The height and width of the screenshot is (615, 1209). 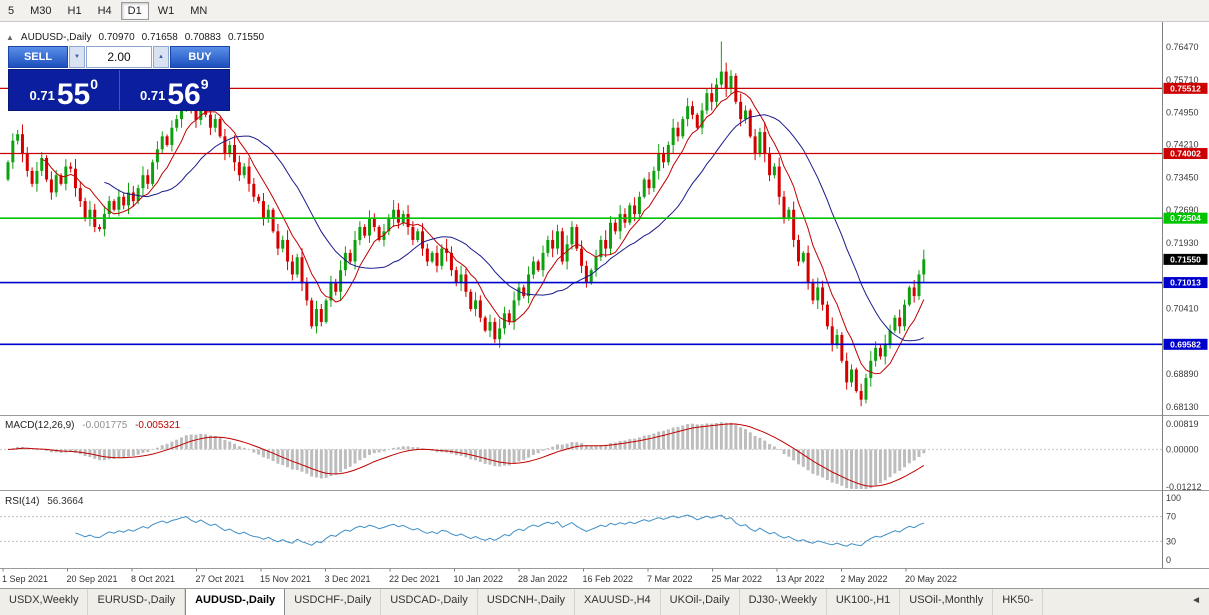 I want to click on timeframe-button-5: 5, so click(x=11, y=10).